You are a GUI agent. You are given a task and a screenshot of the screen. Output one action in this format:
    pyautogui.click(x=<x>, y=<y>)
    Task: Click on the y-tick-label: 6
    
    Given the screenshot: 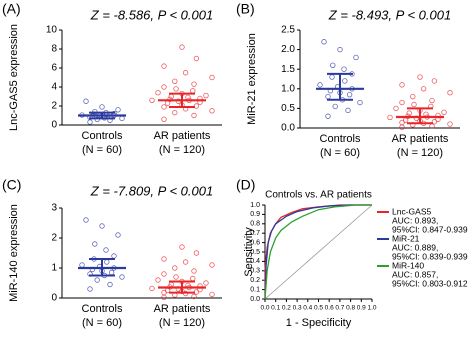 What is the action you would take?
    pyautogui.click(x=54, y=68)
    